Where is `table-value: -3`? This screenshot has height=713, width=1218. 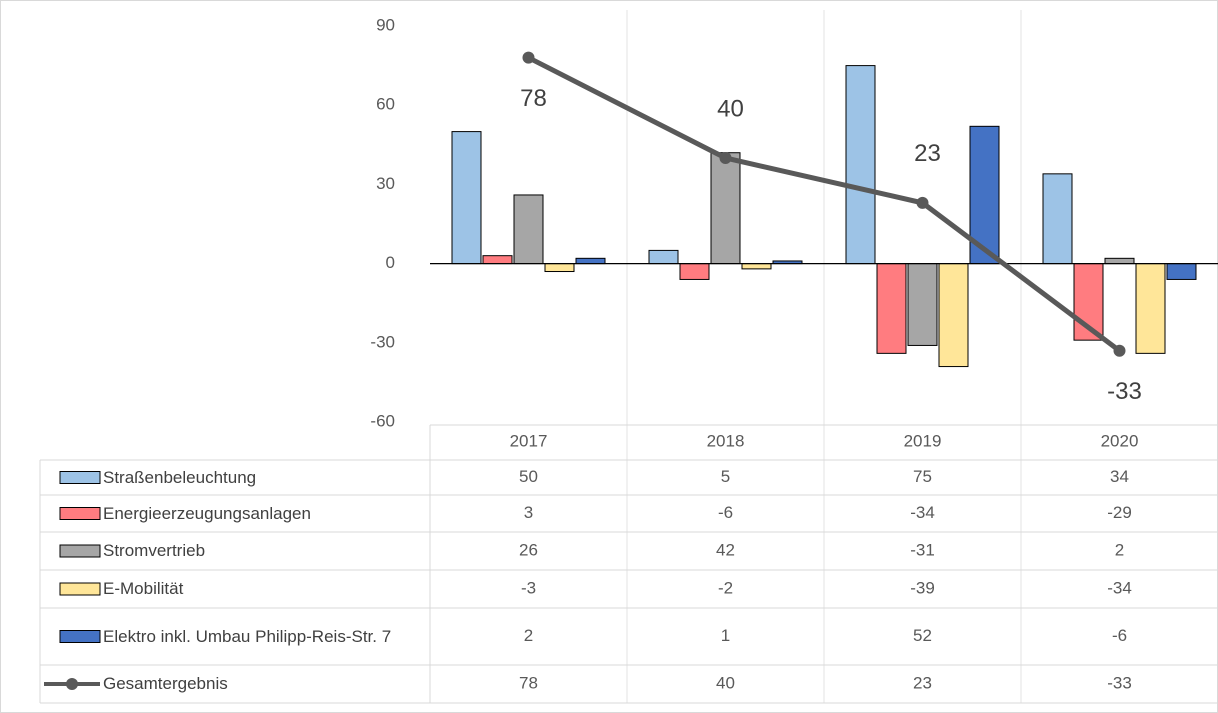
table-value: -3 is located at coordinates (528, 587).